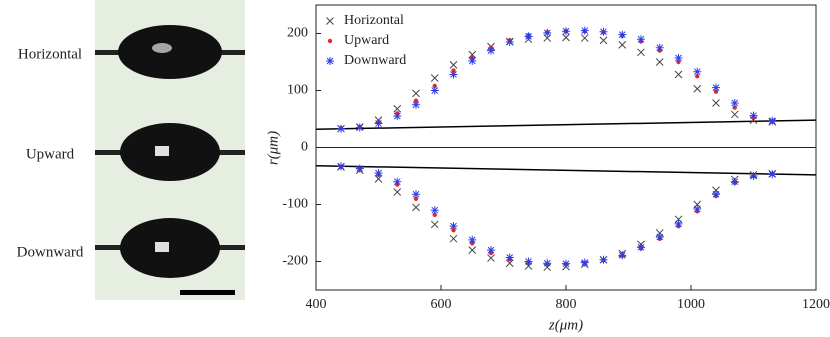 The width and height of the screenshot is (830, 337). What do you see at coordinates (297, 33) in the screenshot?
I see `y-tick-label: 200` at bounding box center [297, 33].